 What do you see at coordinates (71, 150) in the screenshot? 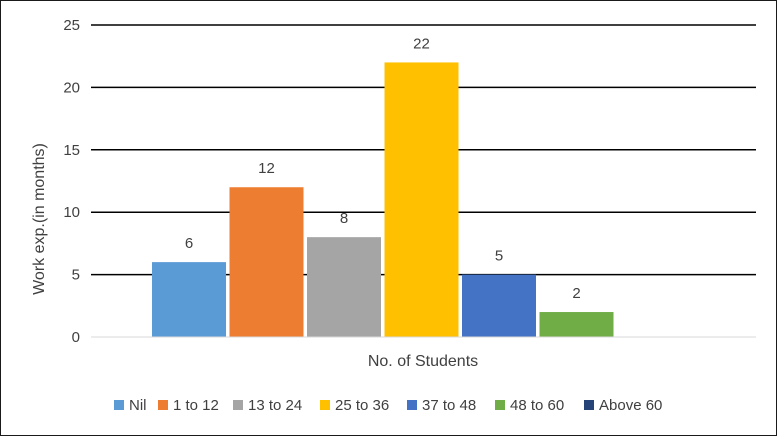
I see `y-tick-label: 15` at bounding box center [71, 150].